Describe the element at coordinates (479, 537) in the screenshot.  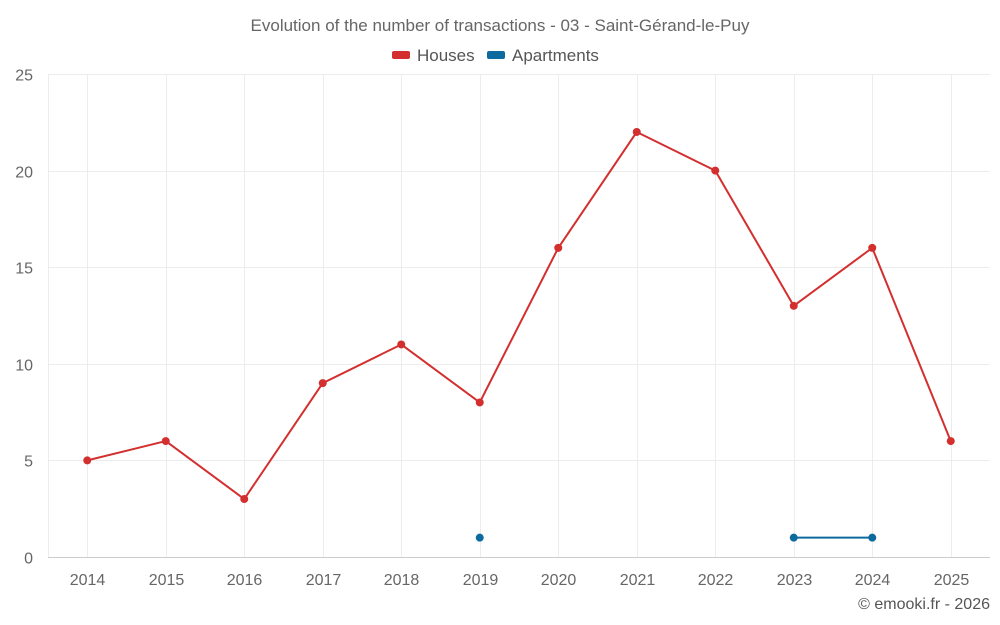
I see `data-point-apartments-2019` at that location.